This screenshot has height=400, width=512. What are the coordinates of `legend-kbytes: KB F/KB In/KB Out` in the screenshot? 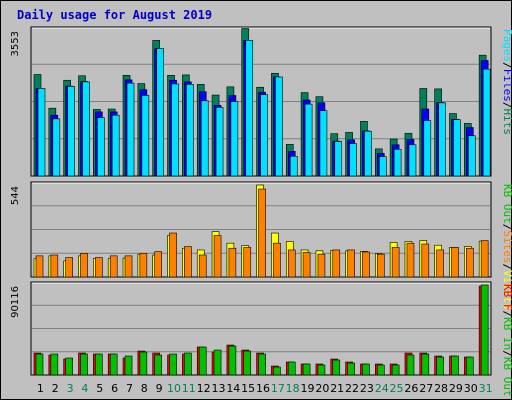 It's located at (506, 340).